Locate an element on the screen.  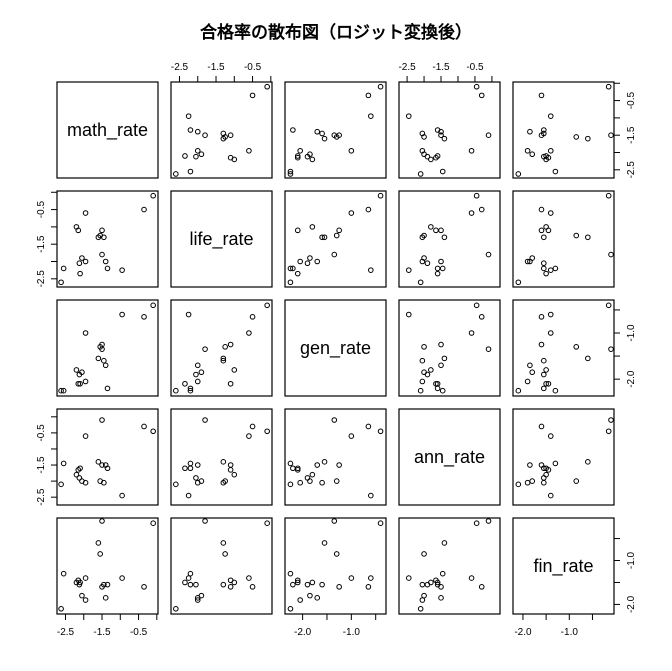
top-axis-ann_rate: -2.5 -1.5 -0.5 is located at coordinates (445, 72).